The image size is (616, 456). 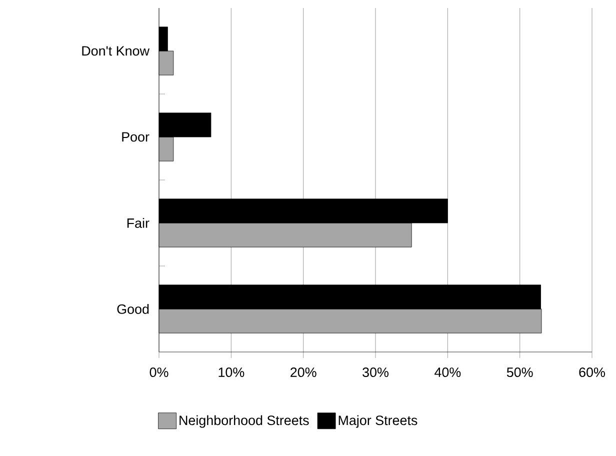 I want to click on y-tick-label: Good, so click(x=133, y=309).